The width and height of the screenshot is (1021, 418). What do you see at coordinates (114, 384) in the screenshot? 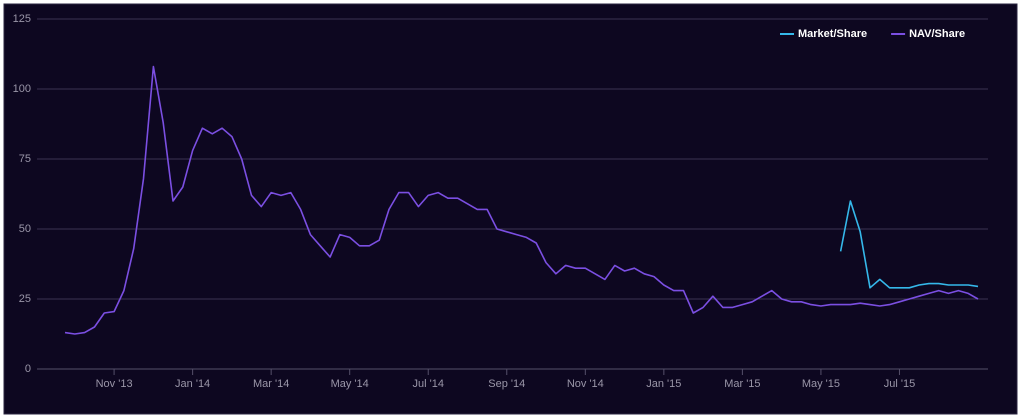
I see `x-tick-label: Nov '13` at bounding box center [114, 384].